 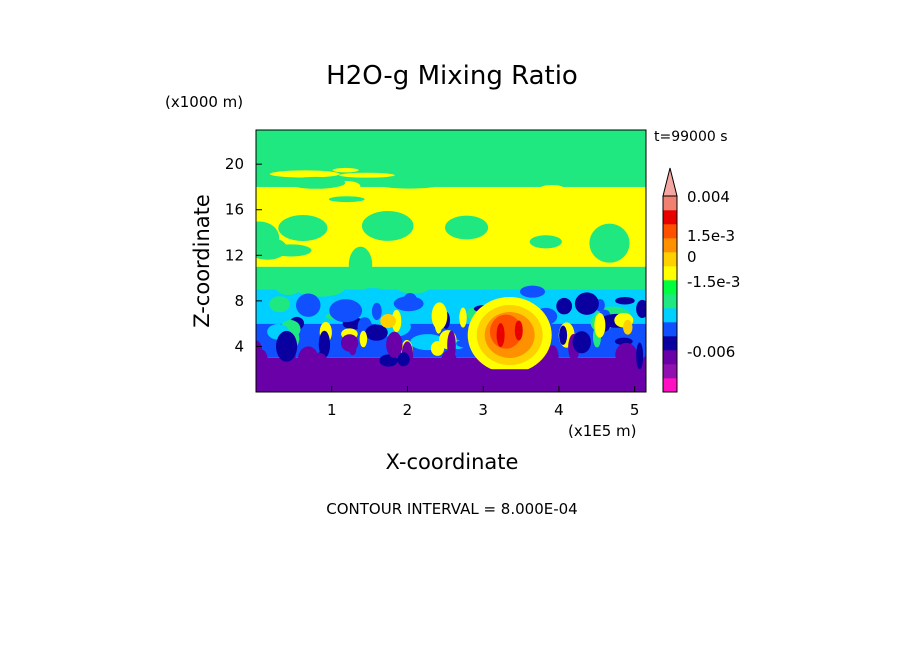 What do you see at coordinates (602, 431) in the screenshot?
I see `x-unit-label: (x1E5 m)` at bounding box center [602, 431].